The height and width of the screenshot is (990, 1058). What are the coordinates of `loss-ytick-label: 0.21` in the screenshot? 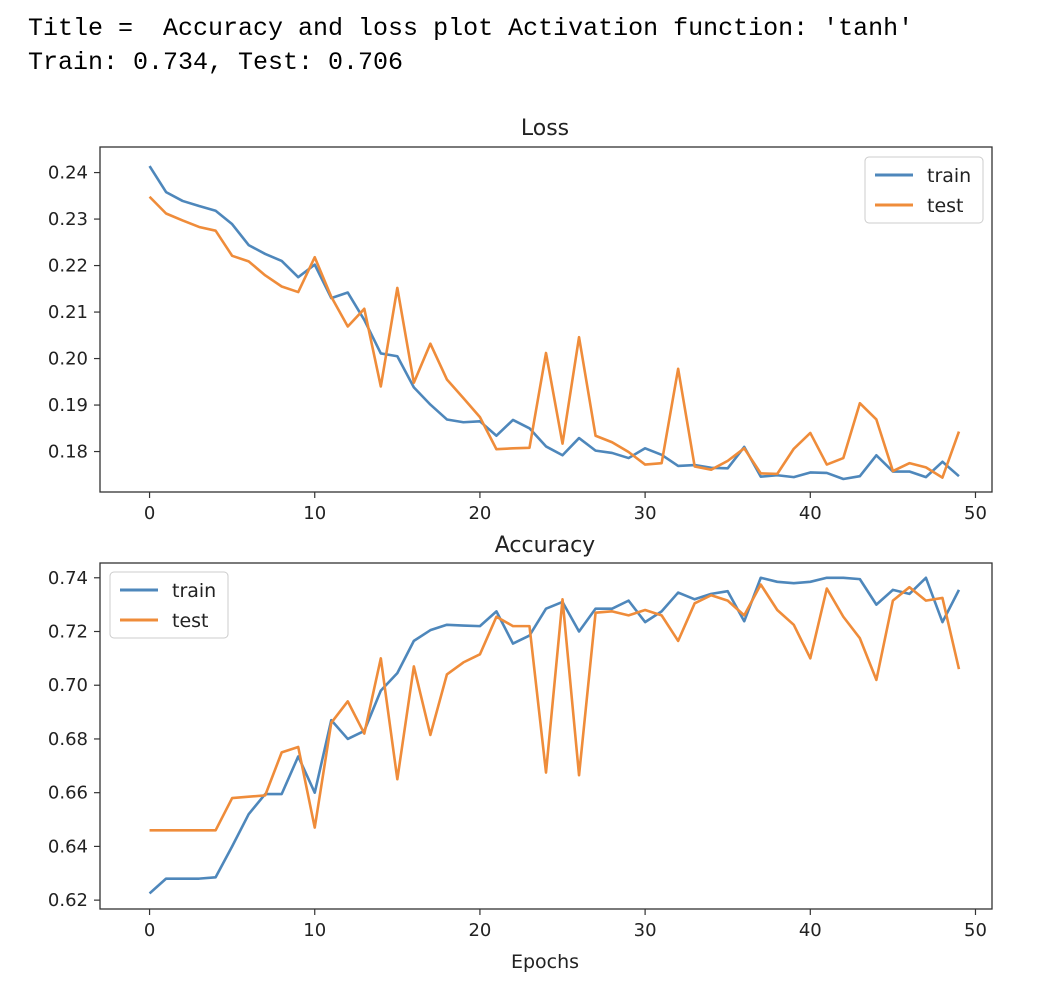 It's located at (68, 312).